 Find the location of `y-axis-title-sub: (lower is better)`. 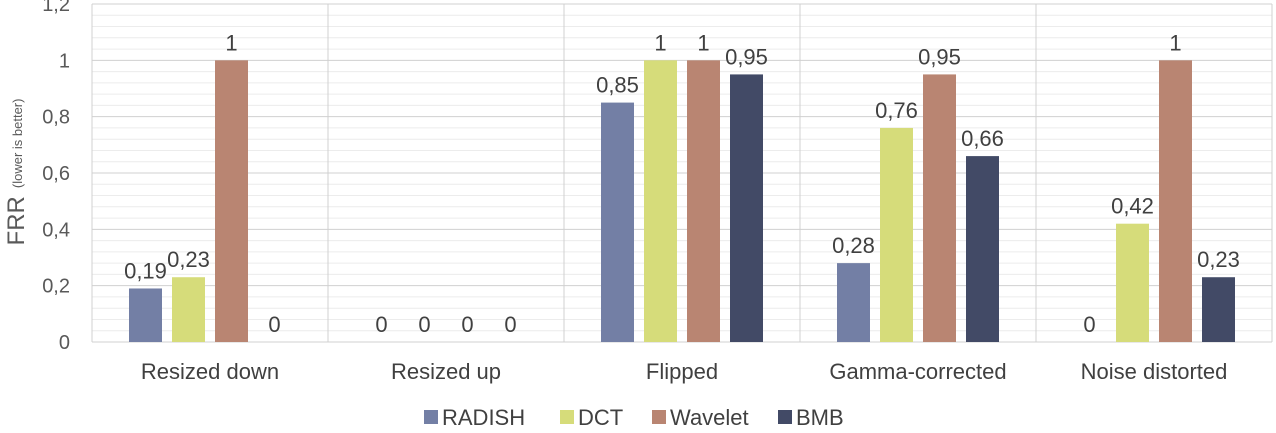

y-axis-title-sub: (lower is better) is located at coordinates (17, 144).